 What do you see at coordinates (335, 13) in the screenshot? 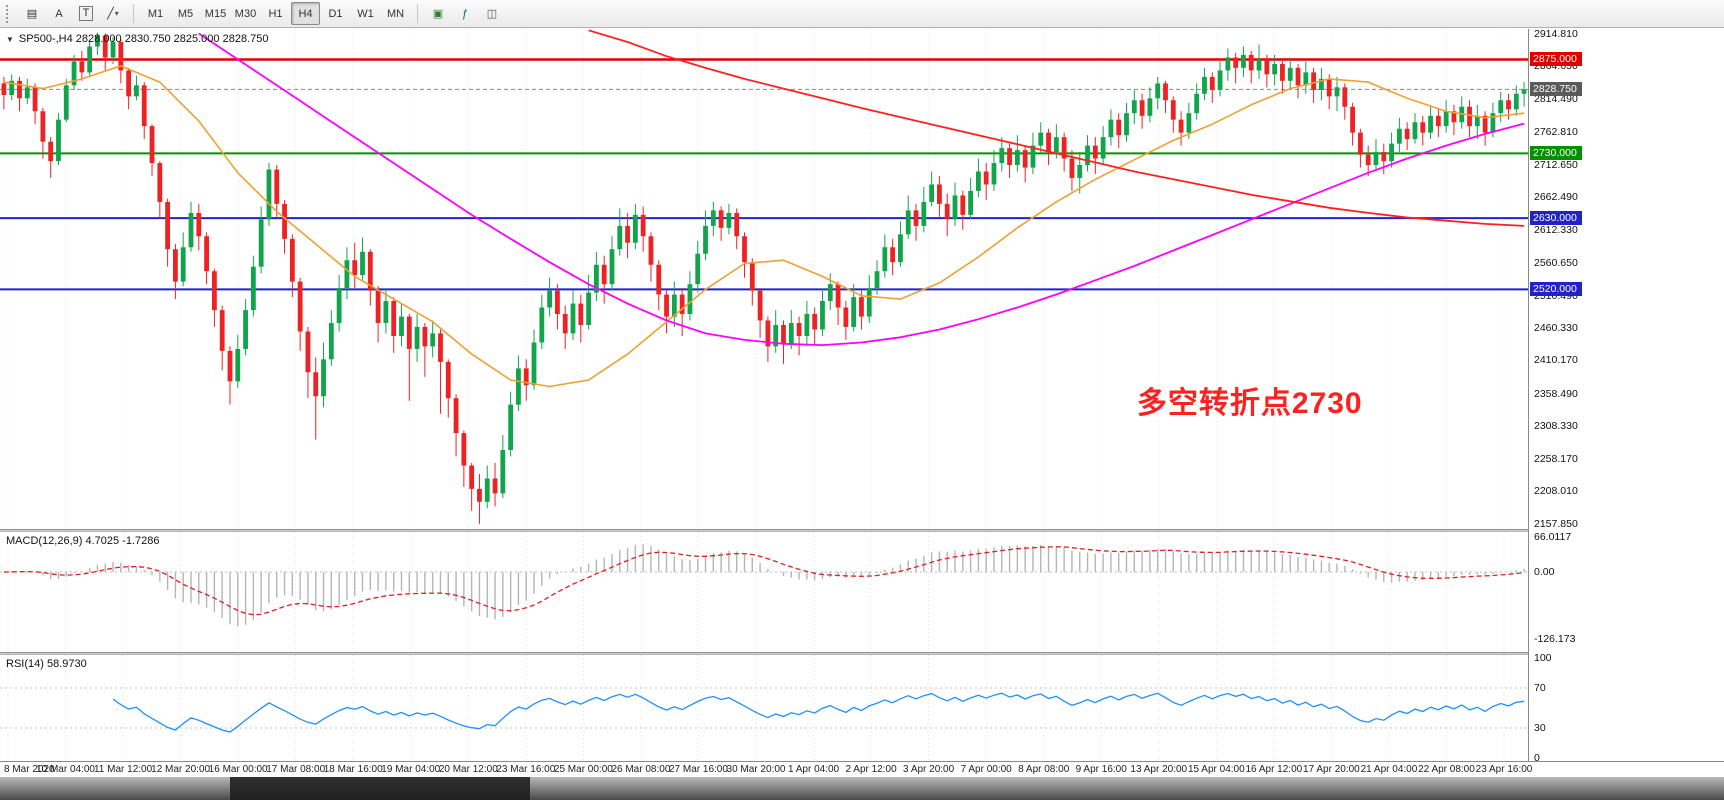
I see `timeframe-button-d1: D1` at bounding box center [335, 13].